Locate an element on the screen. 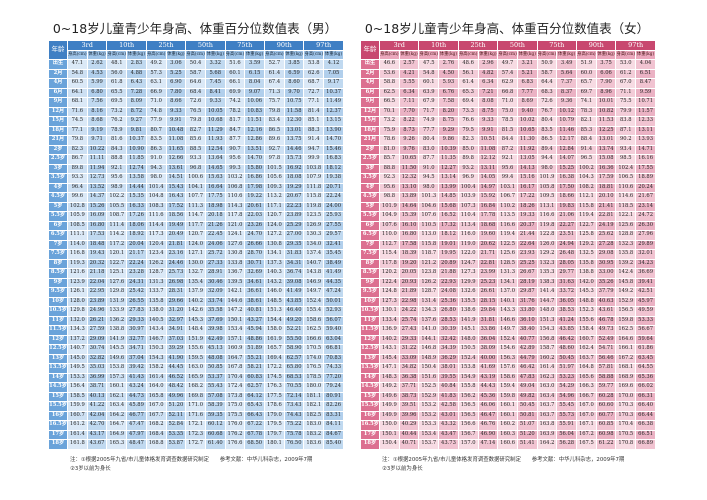 Image resolution: width=707 pixels, height=500 pixels. weight-cell: 27.55 is located at coordinates (333, 225).